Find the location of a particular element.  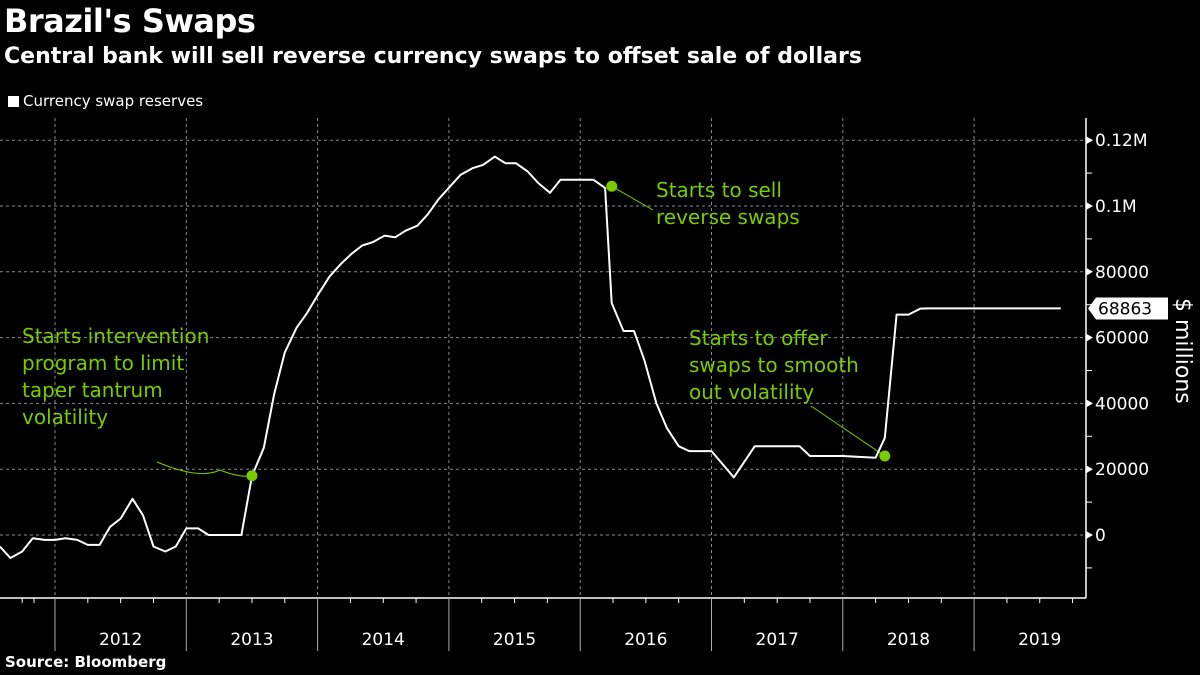

x-tick-label: 2012 is located at coordinates (120, 640).